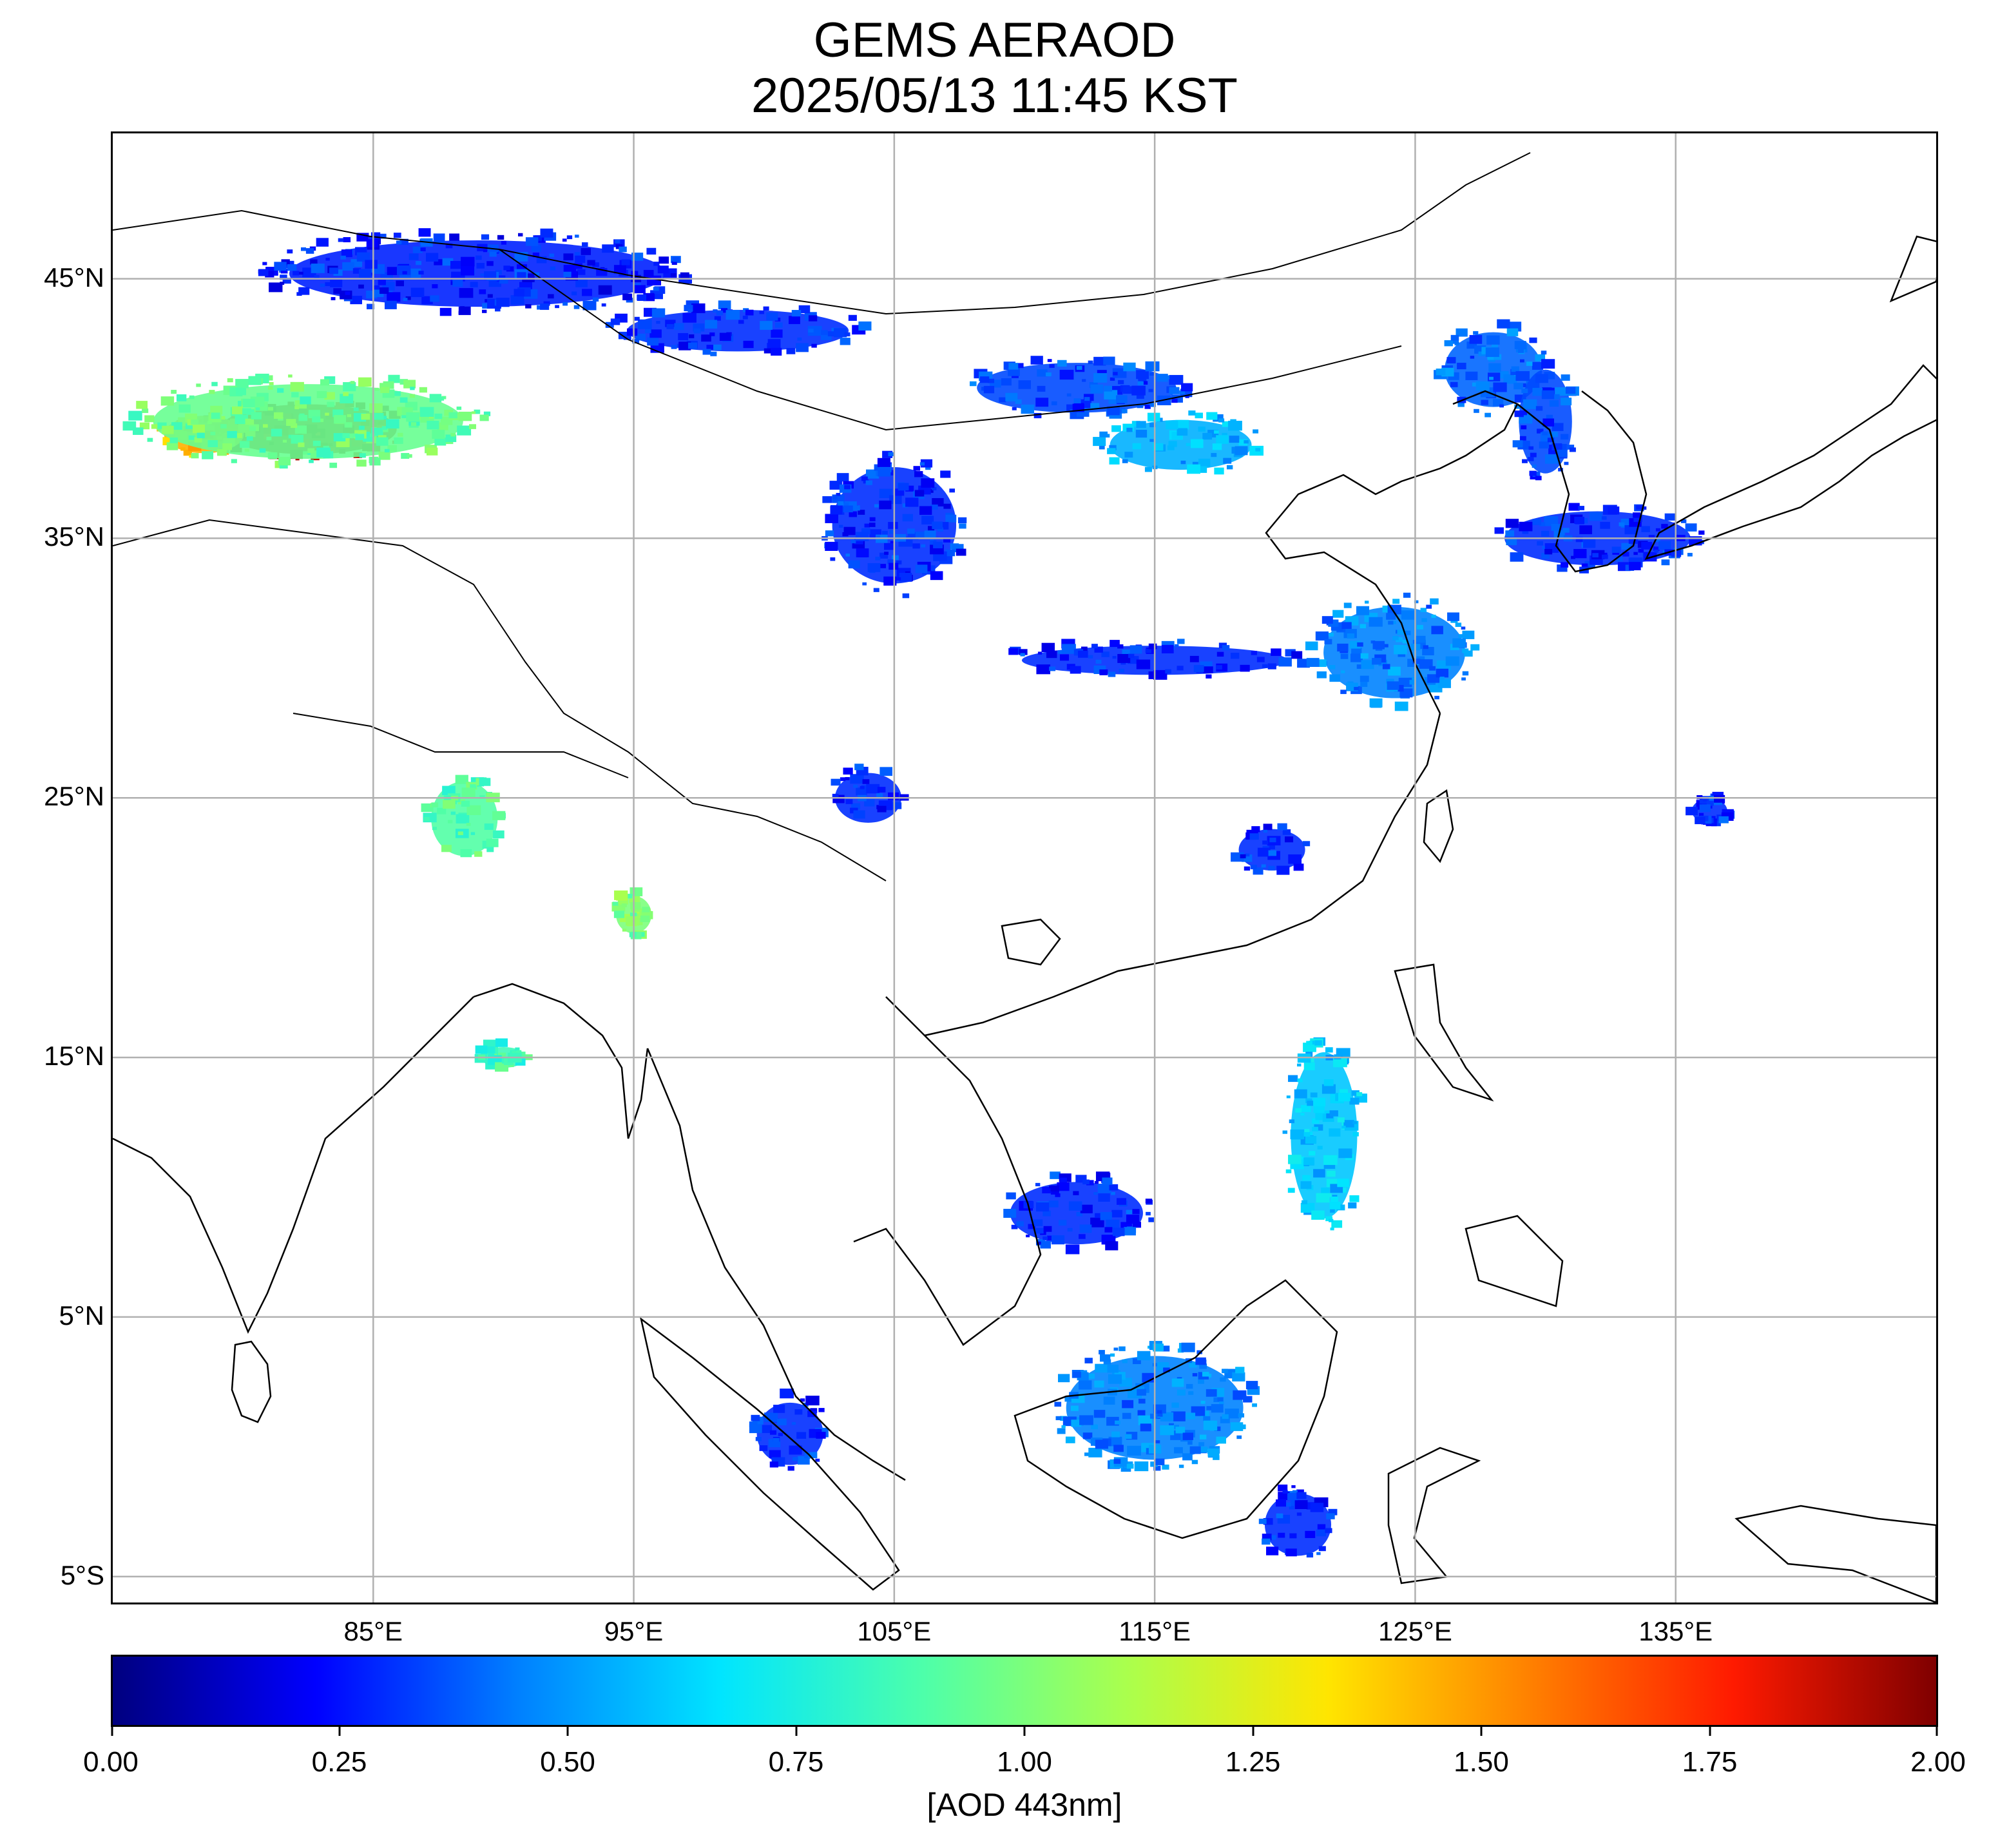 The height and width of the screenshot is (1848, 1989). I want to click on coastline-korea, so click(1582, 481).